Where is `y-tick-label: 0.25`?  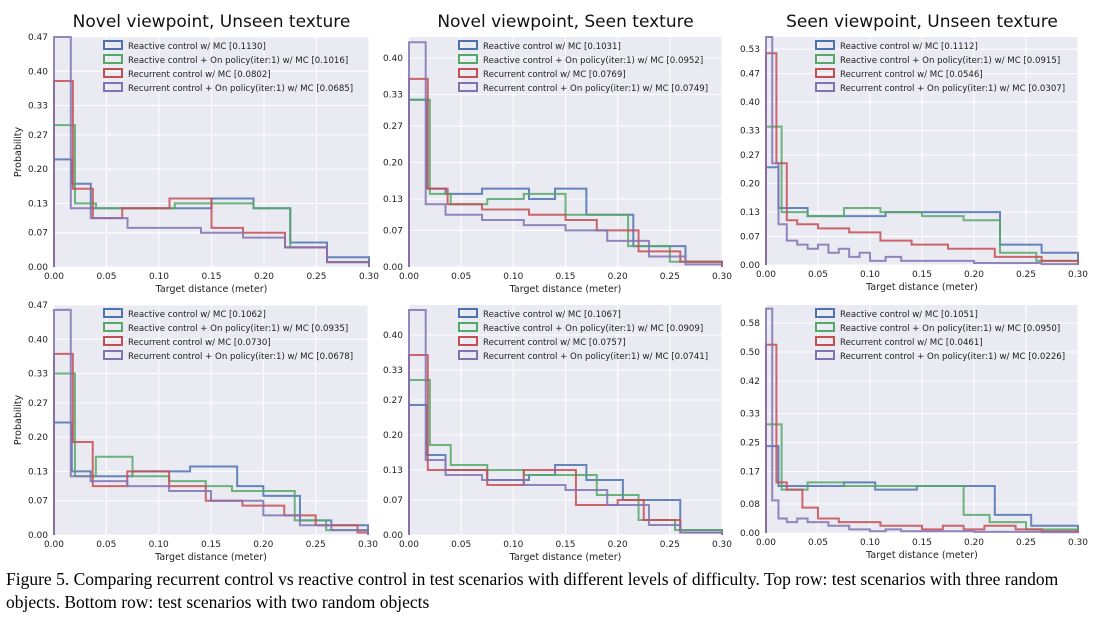 y-tick-label: 0.25 is located at coordinates (750, 444).